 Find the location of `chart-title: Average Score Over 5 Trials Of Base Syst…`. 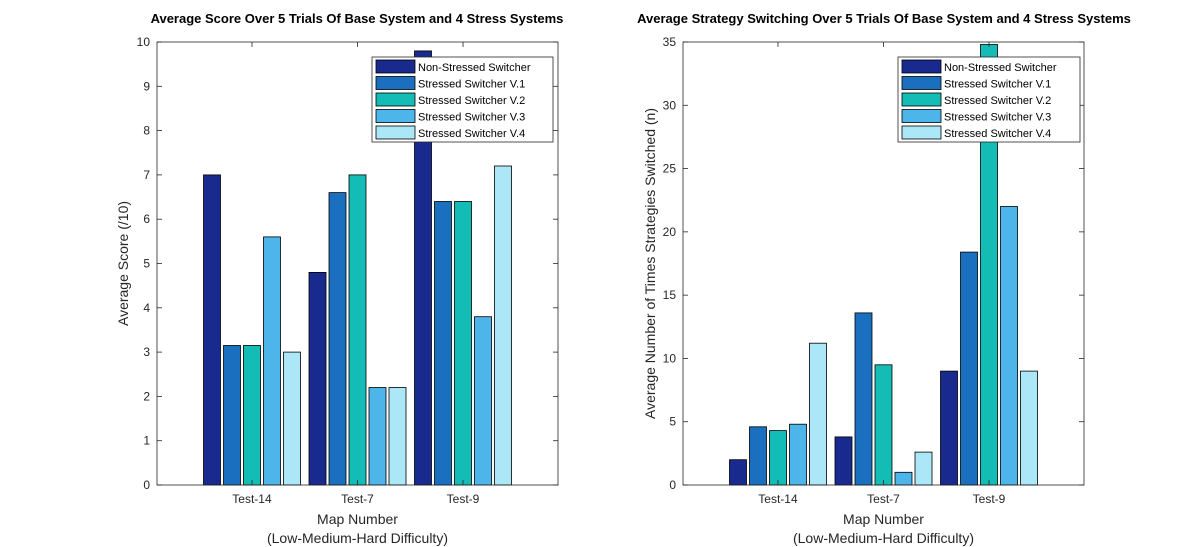

chart-title: Average Score Over 5 Trials Of Base Syst… is located at coordinates (357, 18).